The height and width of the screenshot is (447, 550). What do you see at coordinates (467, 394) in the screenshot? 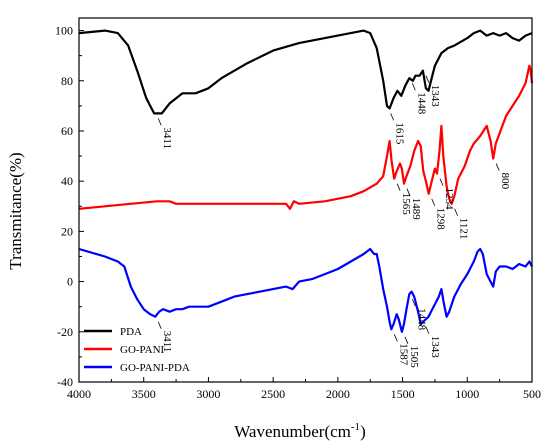
I see `x-tick-label: 1000` at bounding box center [467, 394].